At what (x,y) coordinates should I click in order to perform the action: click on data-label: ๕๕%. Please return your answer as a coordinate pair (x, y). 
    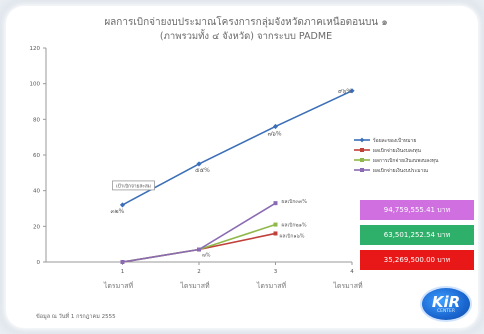
    Looking at the image, I should click on (202, 170).